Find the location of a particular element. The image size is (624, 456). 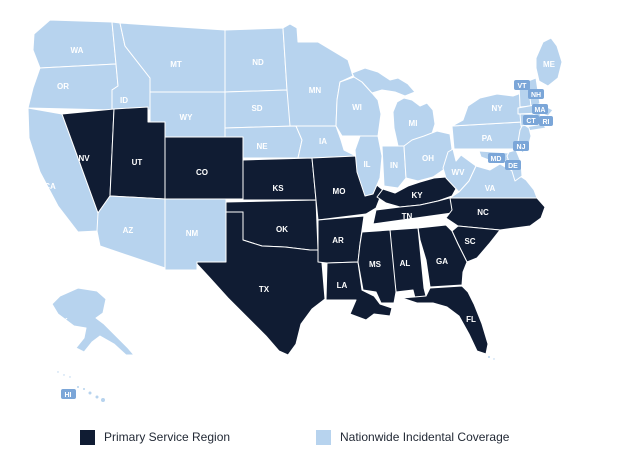

primary-region-swatch is located at coordinates (87, 437).